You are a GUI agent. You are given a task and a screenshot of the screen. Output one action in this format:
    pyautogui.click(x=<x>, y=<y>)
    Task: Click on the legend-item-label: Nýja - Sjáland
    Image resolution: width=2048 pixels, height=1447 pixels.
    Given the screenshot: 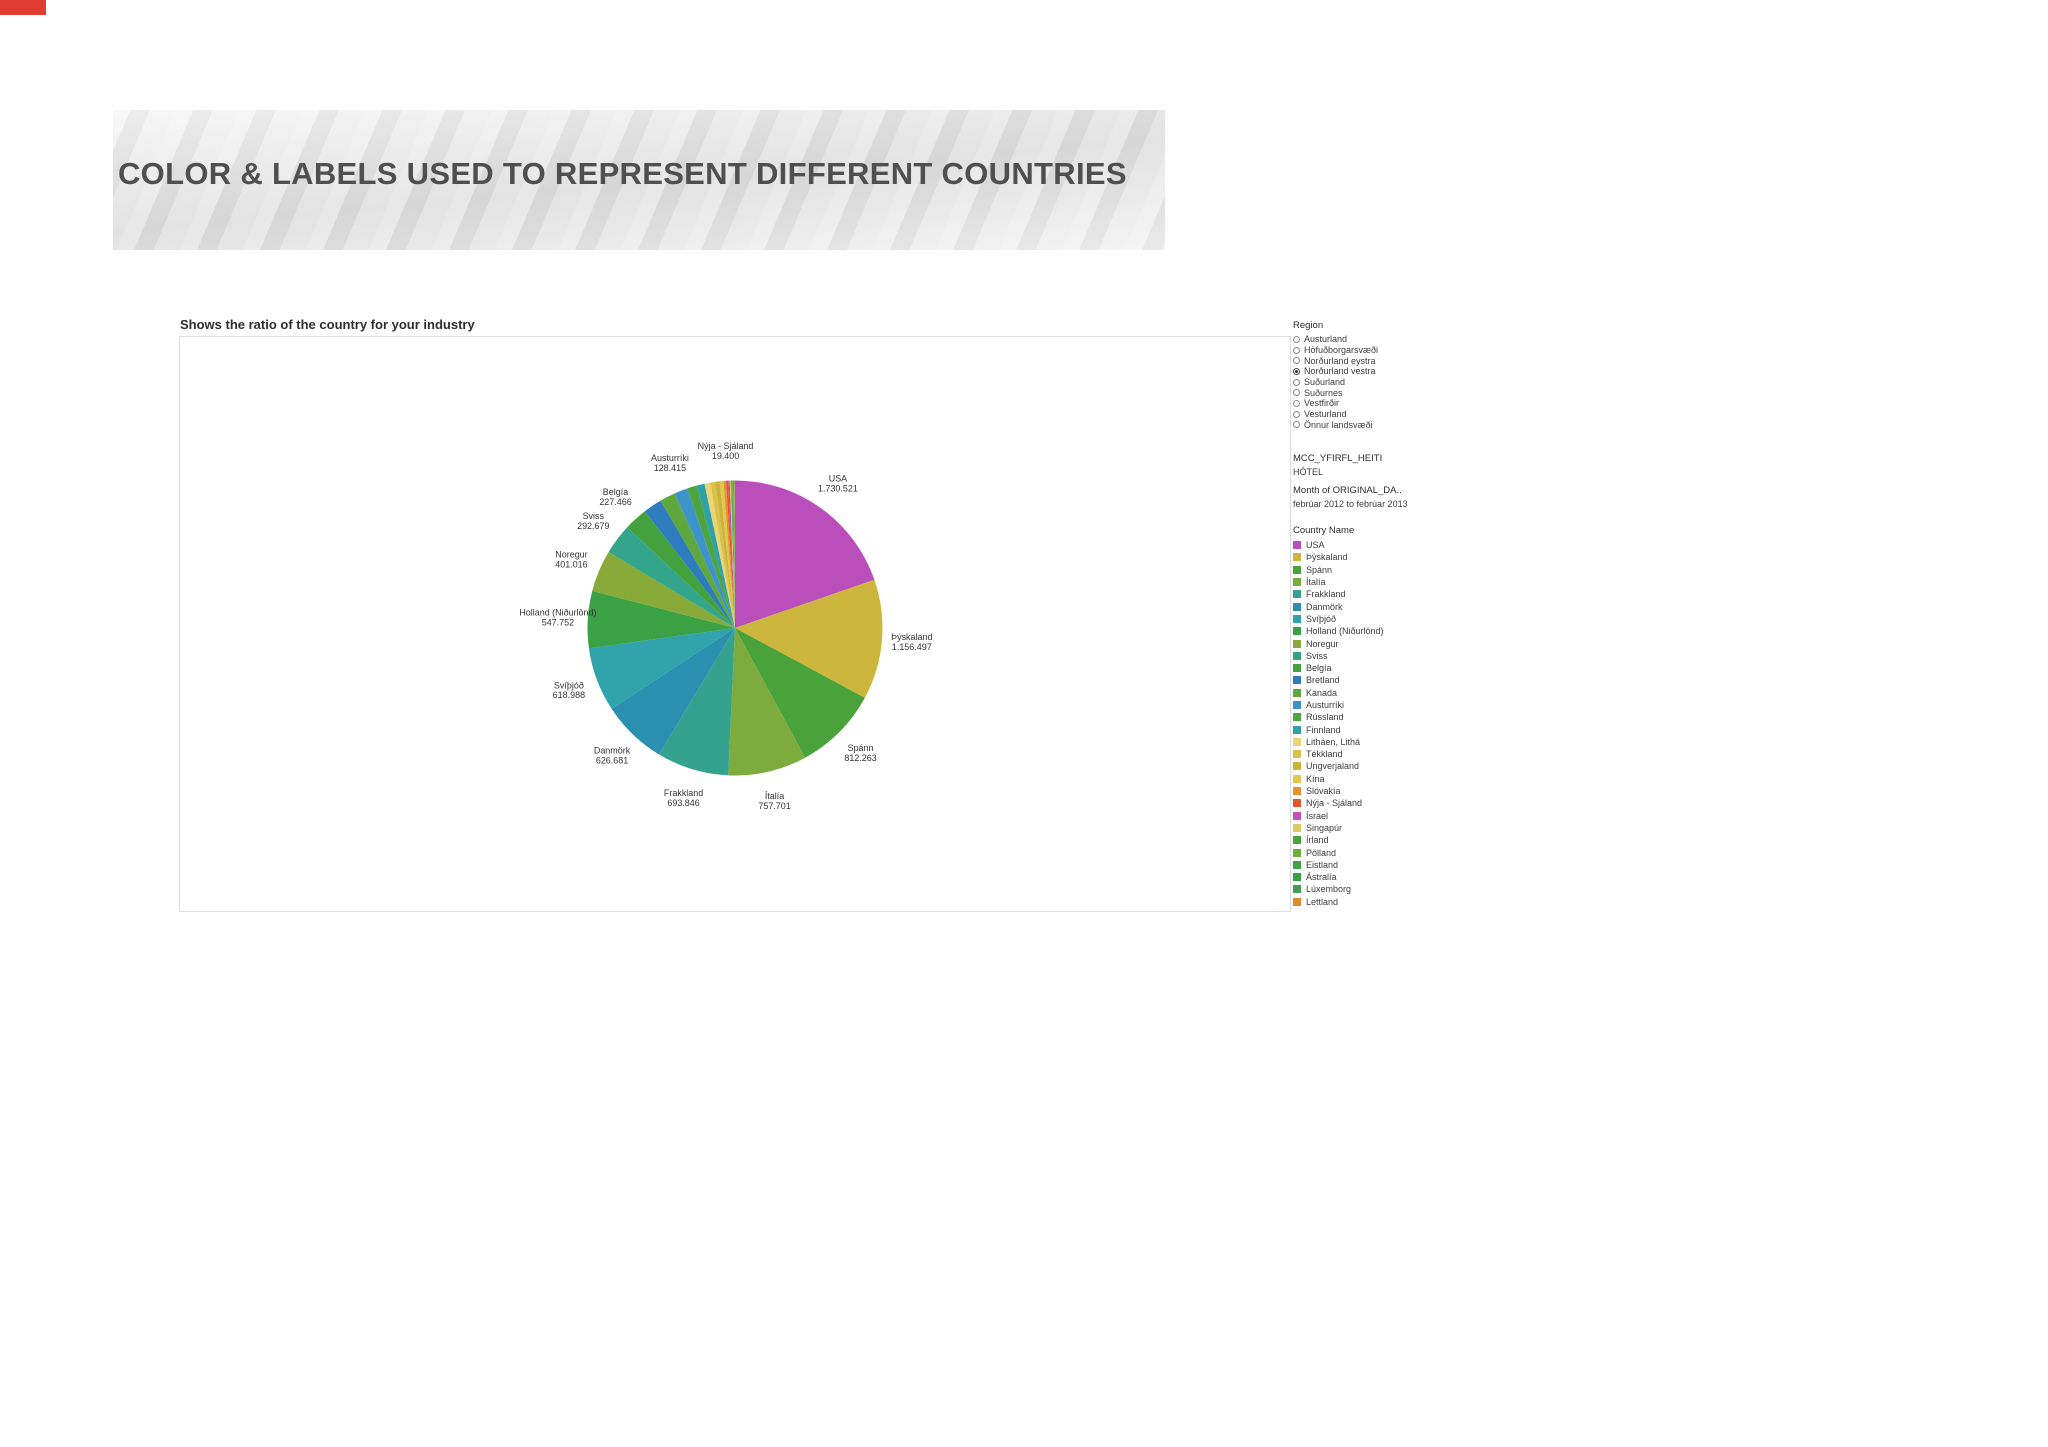 What is the action you would take?
    pyautogui.click(x=1334, y=803)
    